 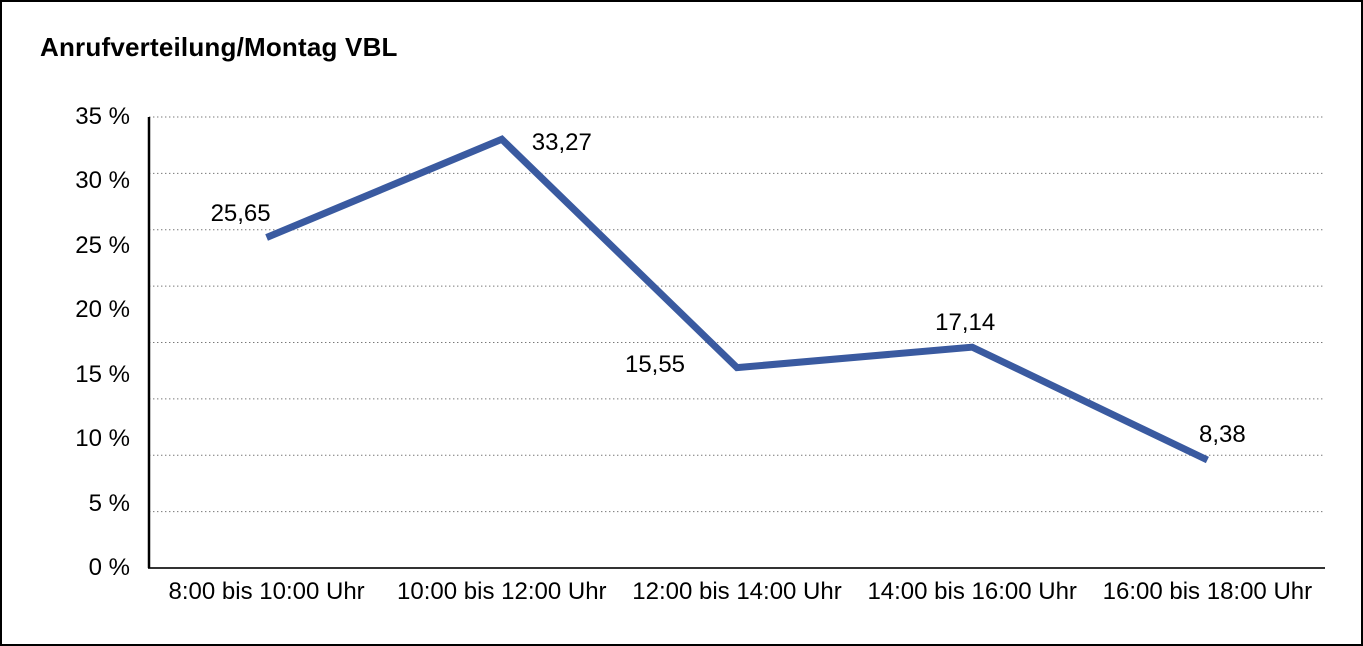 What do you see at coordinates (655, 364) in the screenshot?
I see `data-point-value-label: 15,55` at bounding box center [655, 364].